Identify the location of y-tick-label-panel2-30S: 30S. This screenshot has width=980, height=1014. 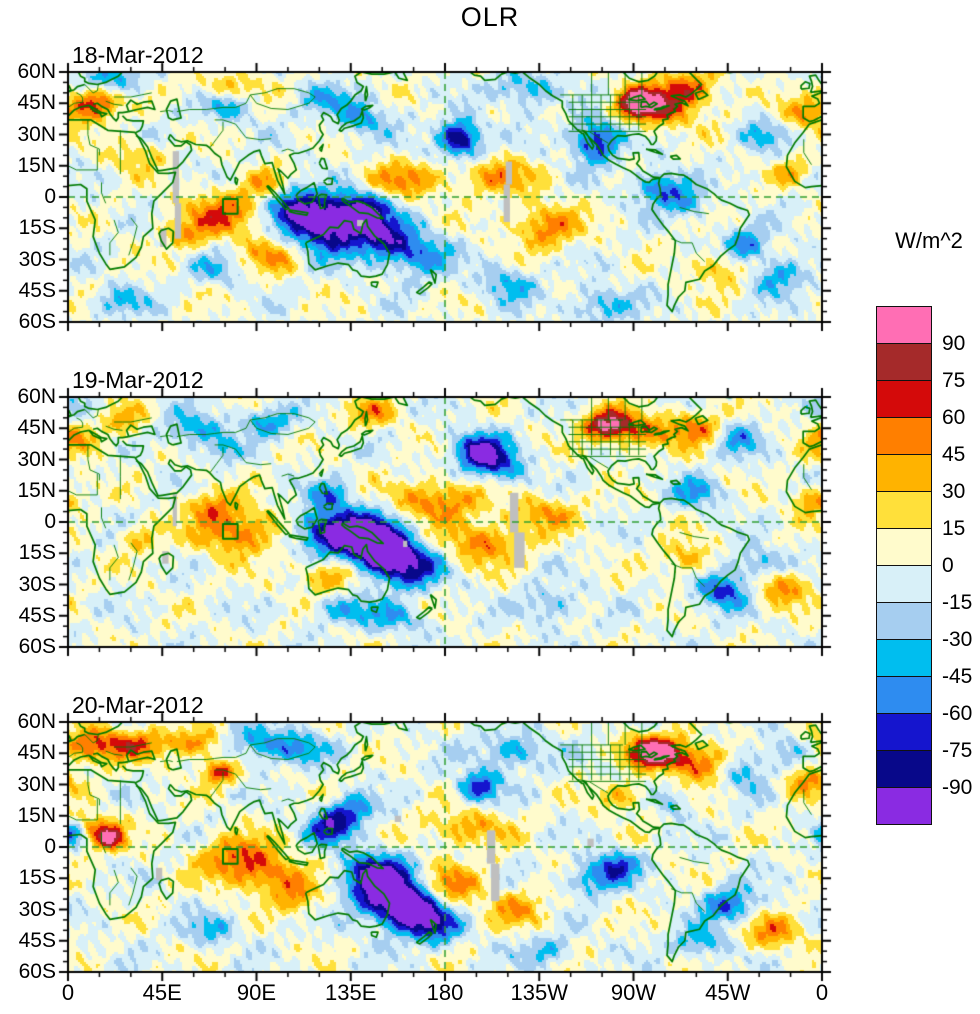
(37, 584).